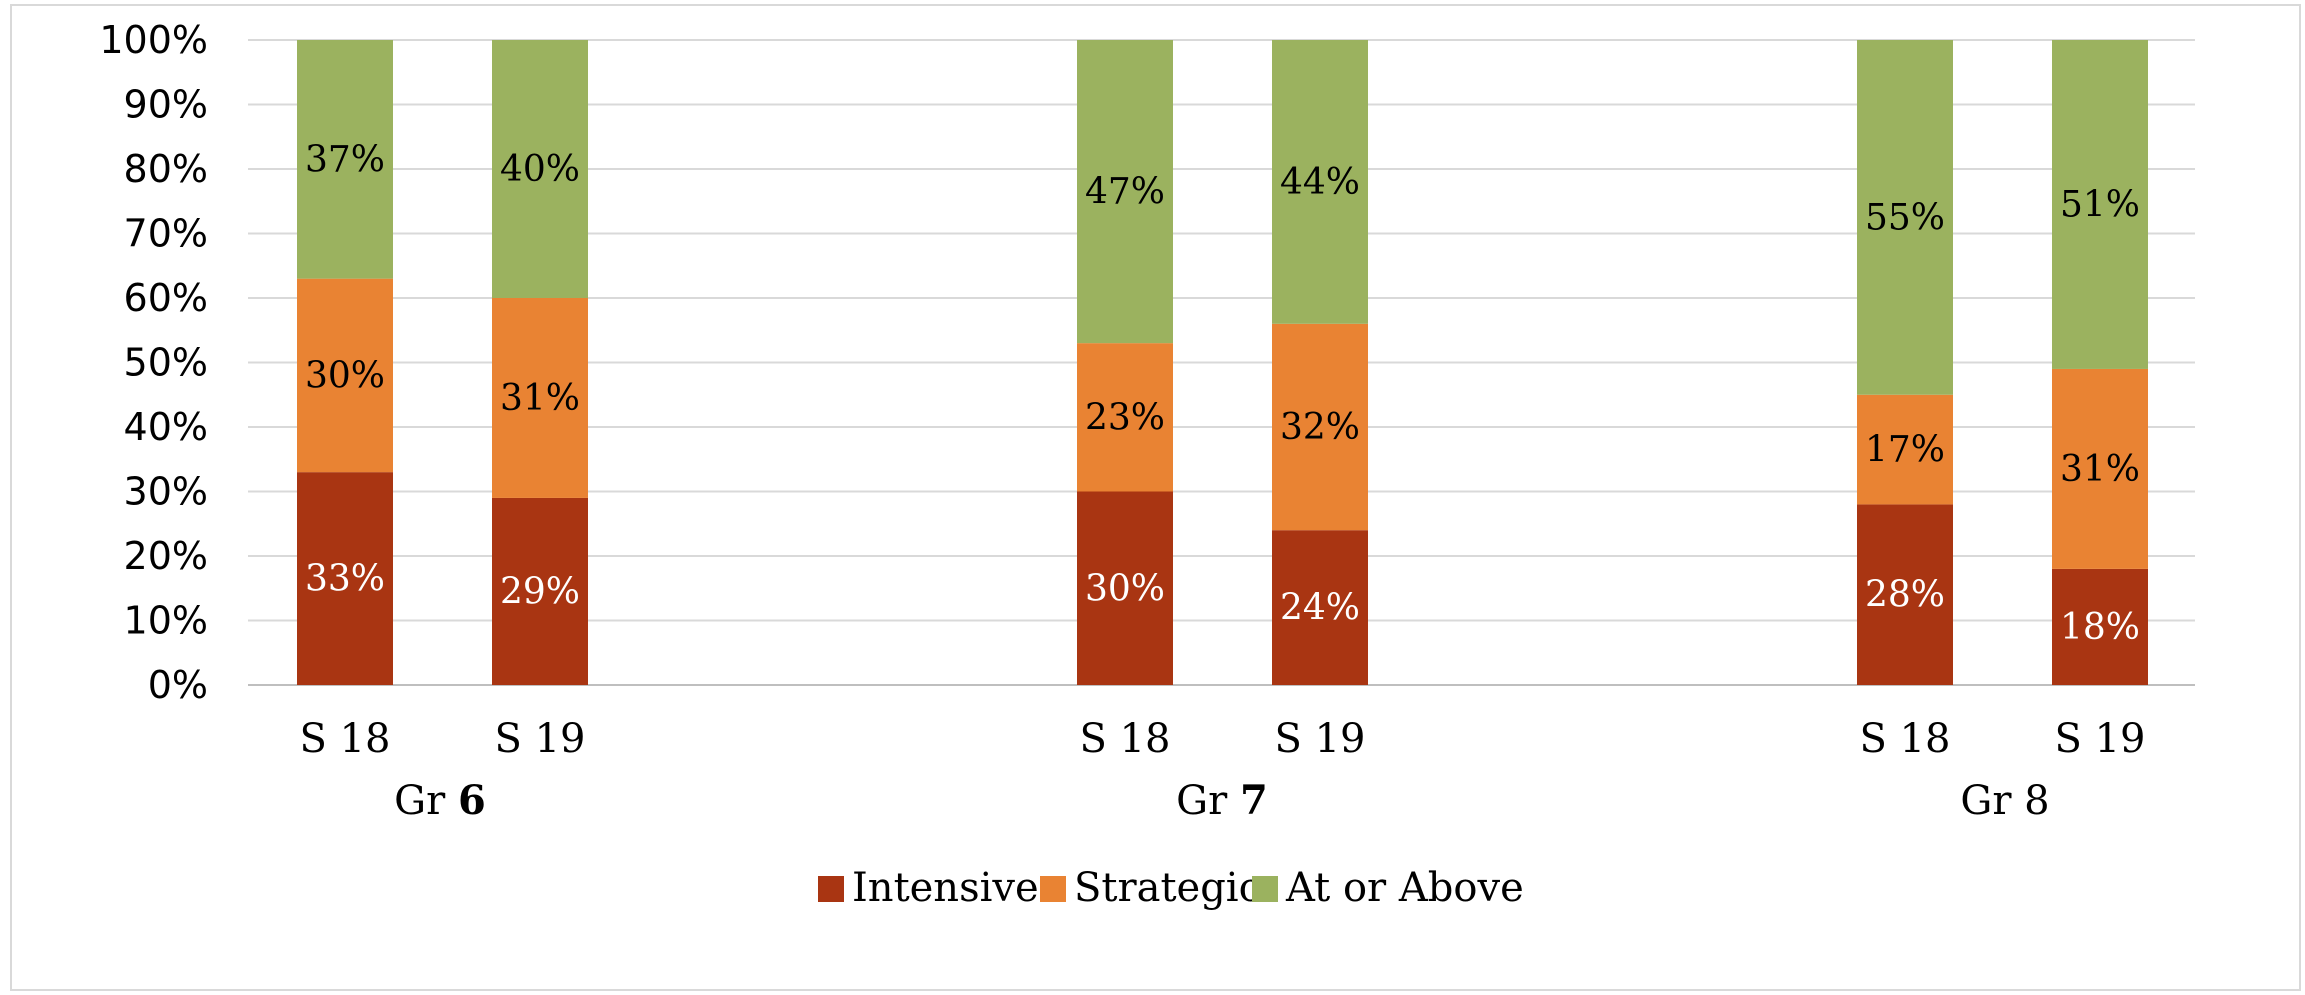  Describe the element at coordinates (166, 556) in the screenshot. I see `y-tick-label: 20%` at that location.